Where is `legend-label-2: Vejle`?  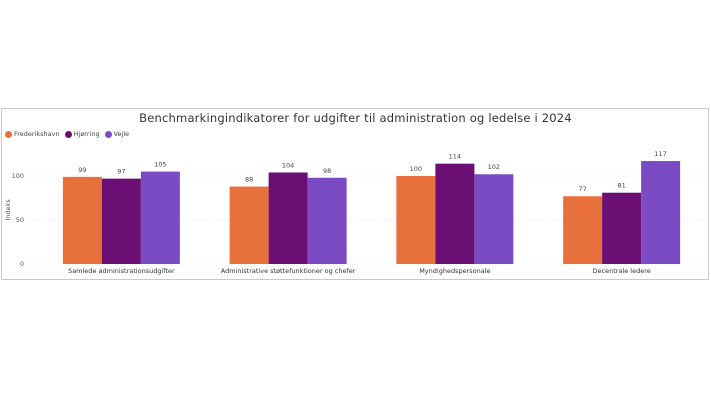 legend-label-2: Vejle is located at coordinates (121, 134).